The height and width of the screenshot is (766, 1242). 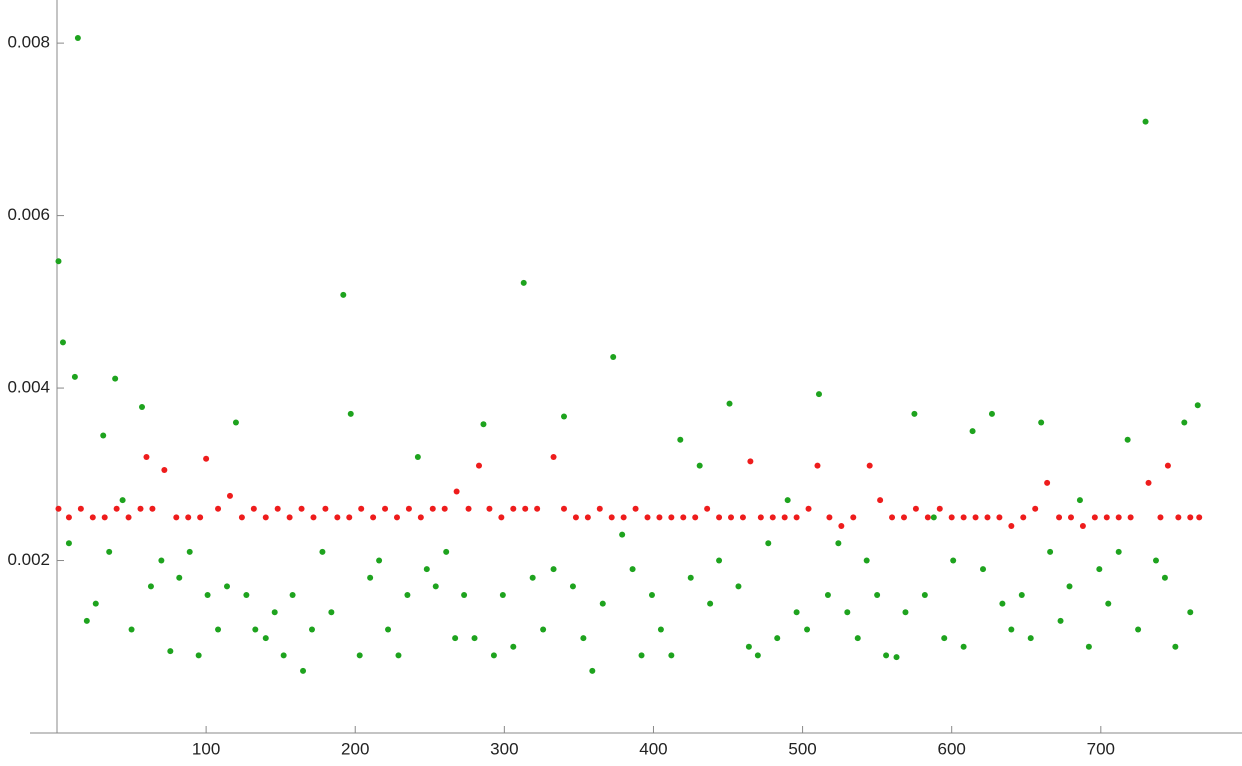 What do you see at coordinates (504, 748) in the screenshot?
I see `x-tick-label: 300` at bounding box center [504, 748].